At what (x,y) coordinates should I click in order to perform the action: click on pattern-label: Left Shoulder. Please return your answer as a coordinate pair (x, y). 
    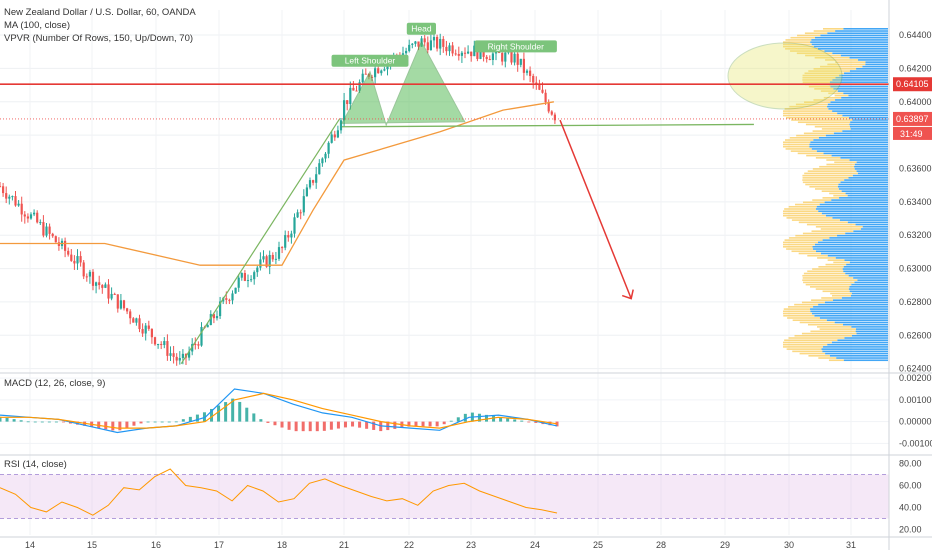
    Looking at the image, I should click on (370, 61).